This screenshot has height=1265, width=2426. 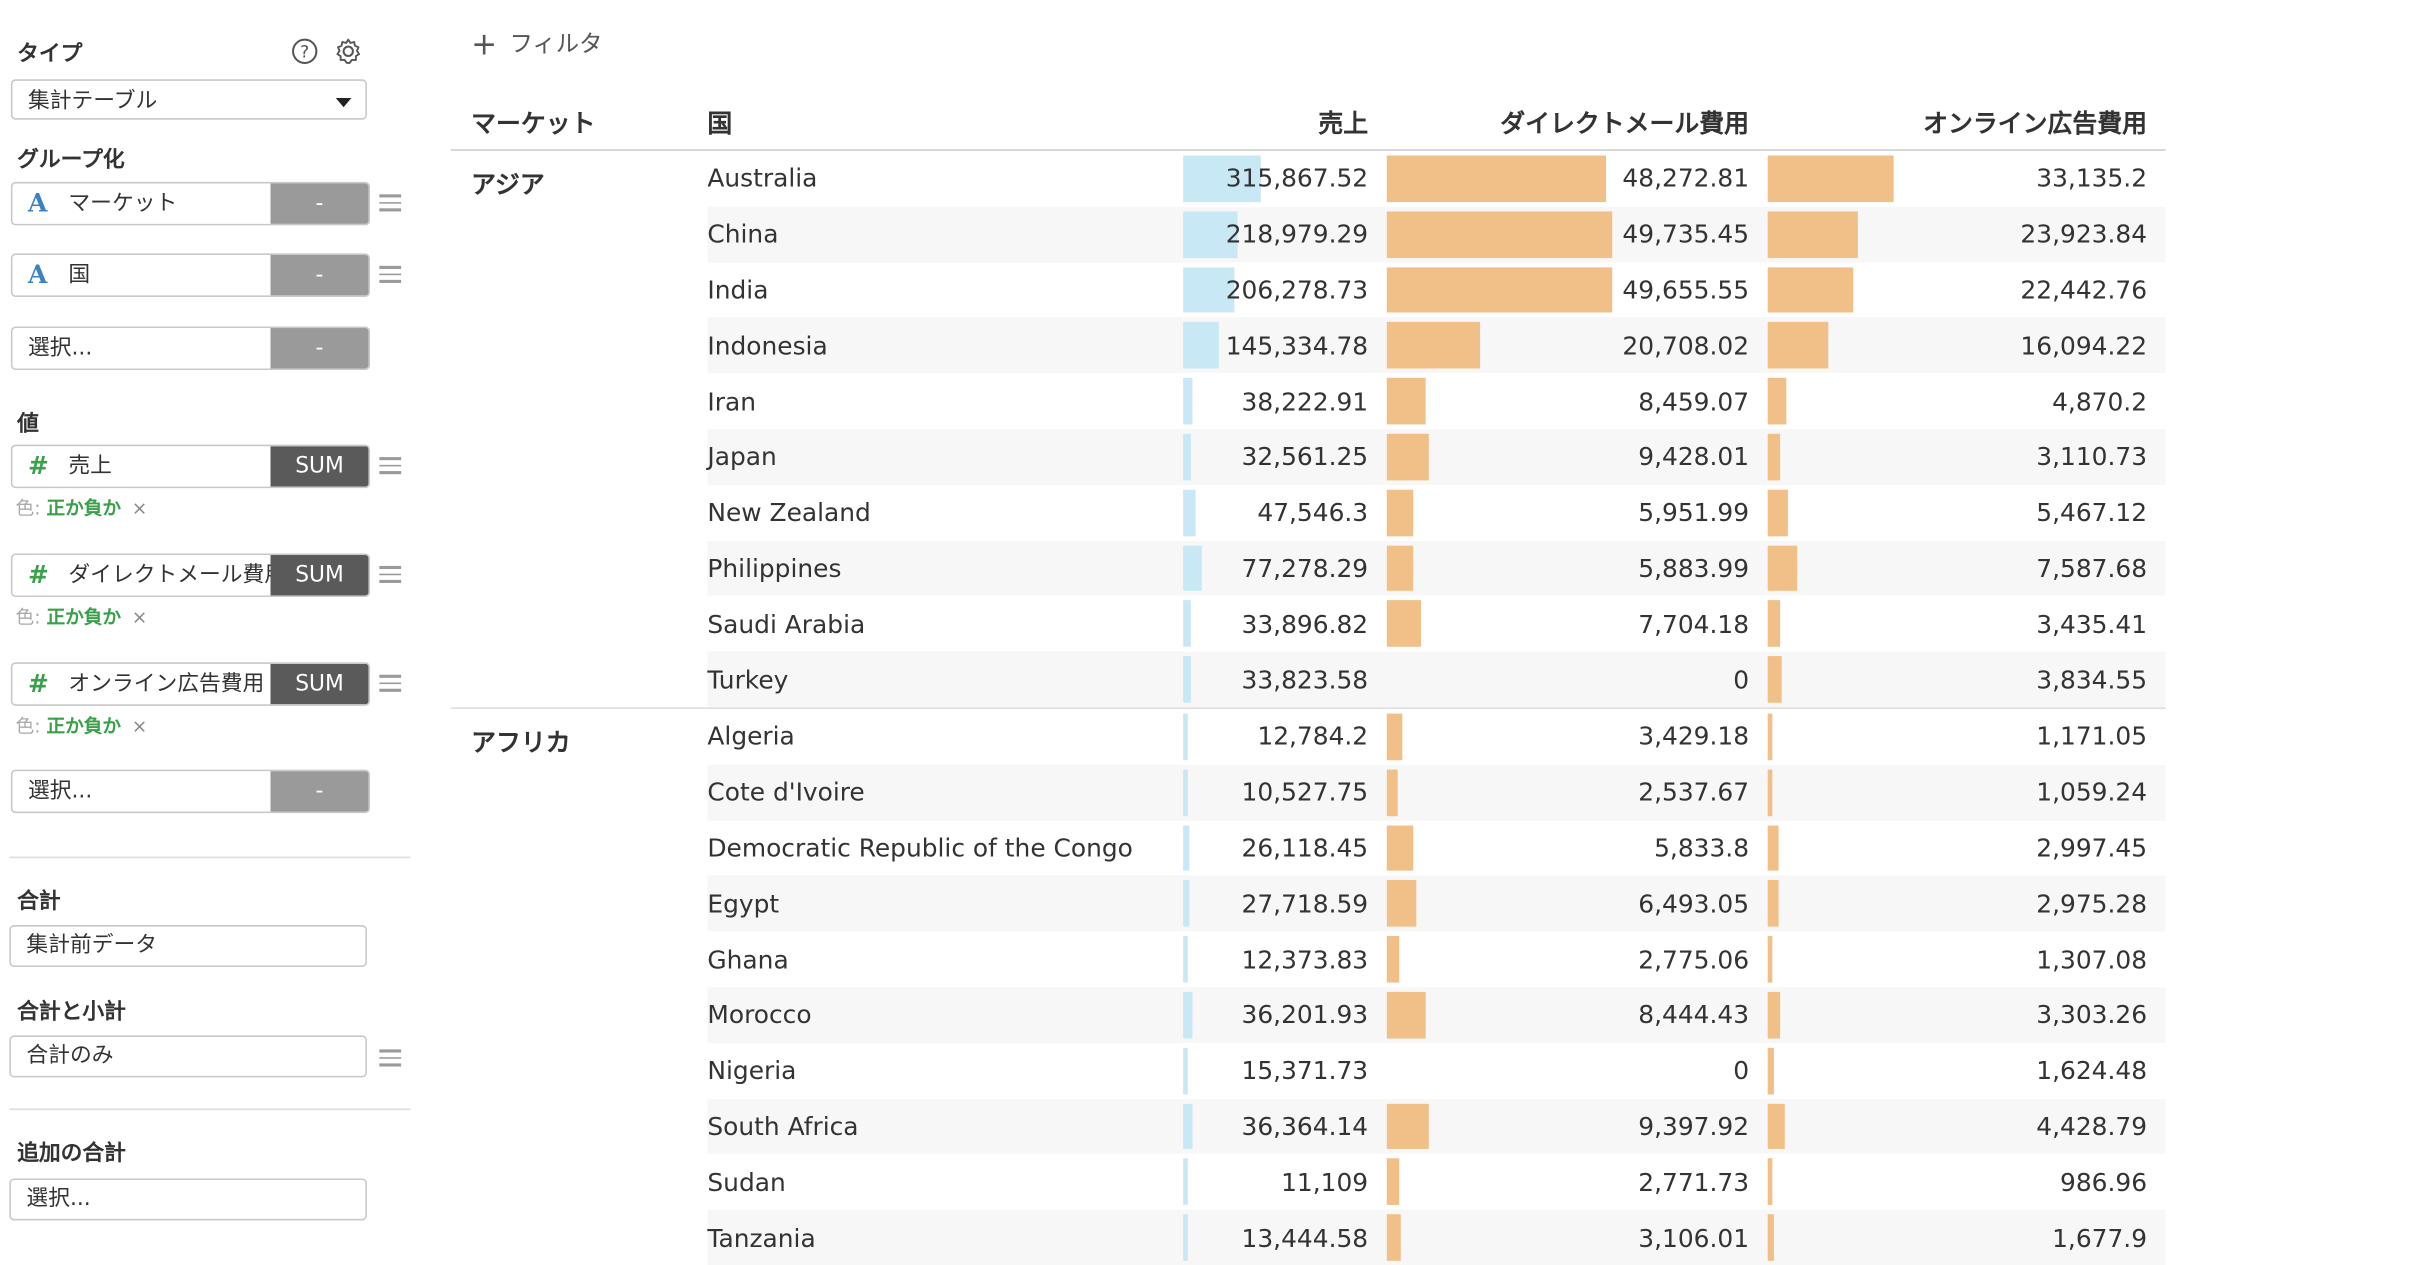 I want to click on online-cell: 3,303.26, so click(x=1966, y=1015).